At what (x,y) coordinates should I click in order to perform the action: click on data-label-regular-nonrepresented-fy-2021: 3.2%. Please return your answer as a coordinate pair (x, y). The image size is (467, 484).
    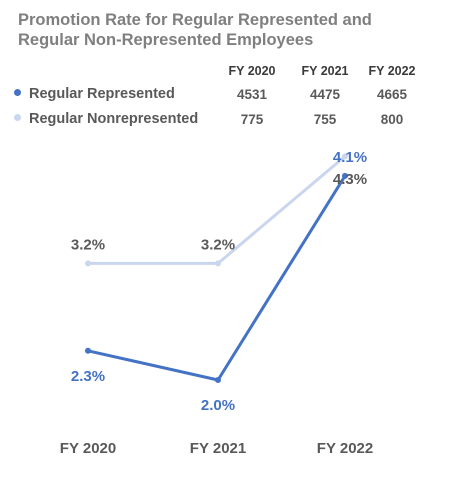
    Looking at the image, I should click on (218, 244).